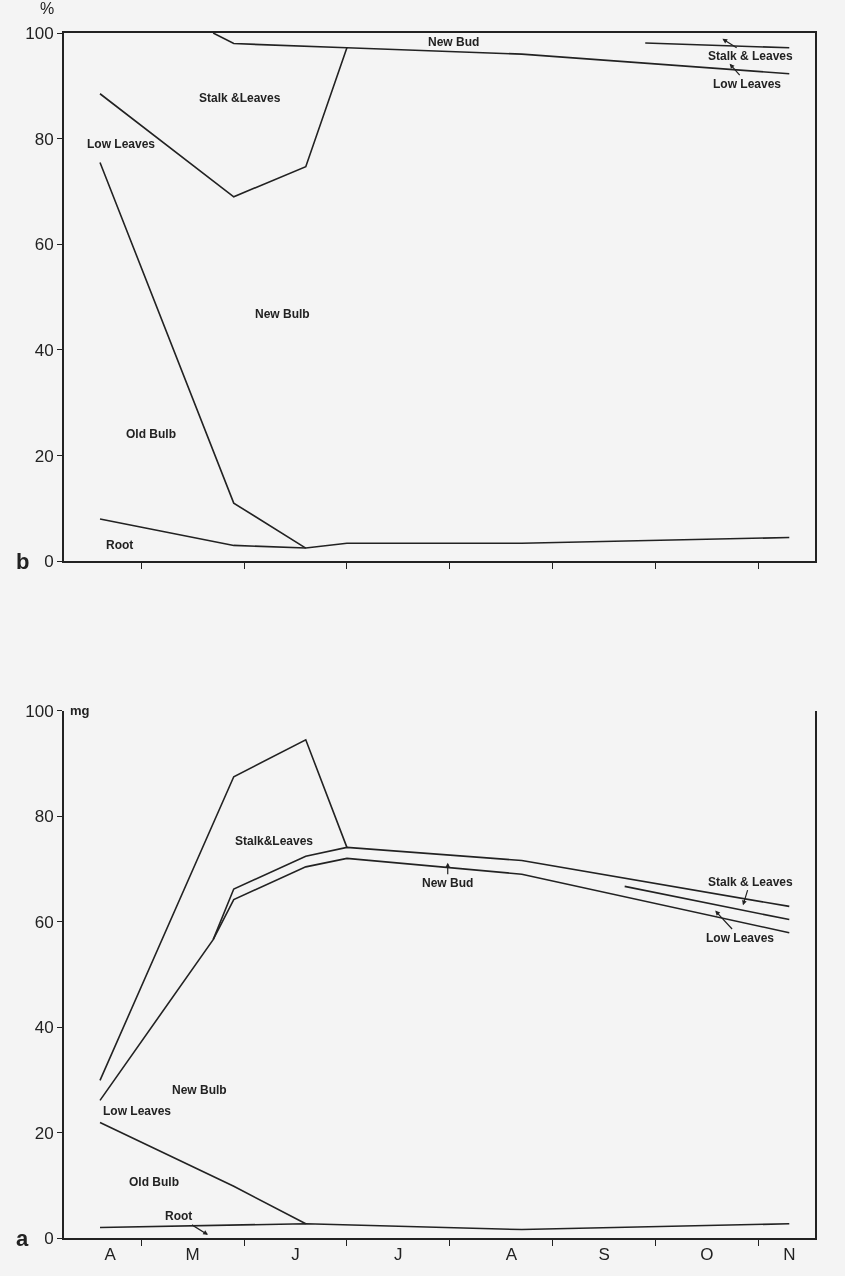 This screenshot has width=845, height=1276. What do you see at coordinates (22, 1238) in the screenshot?
I see `text: a` at bounding box center [22, 1238].